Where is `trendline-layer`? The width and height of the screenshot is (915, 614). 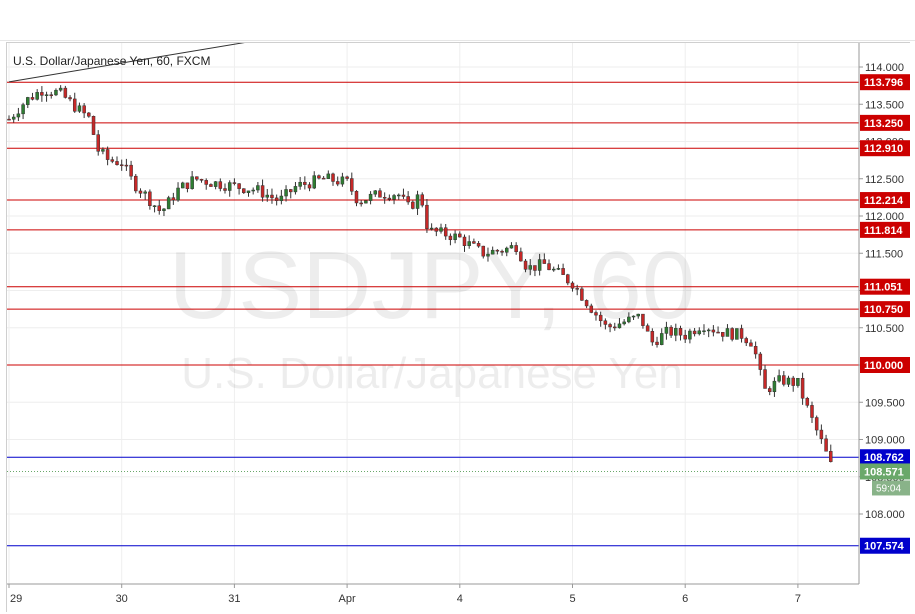
trendline-layer is located at coordinates (126, 63).